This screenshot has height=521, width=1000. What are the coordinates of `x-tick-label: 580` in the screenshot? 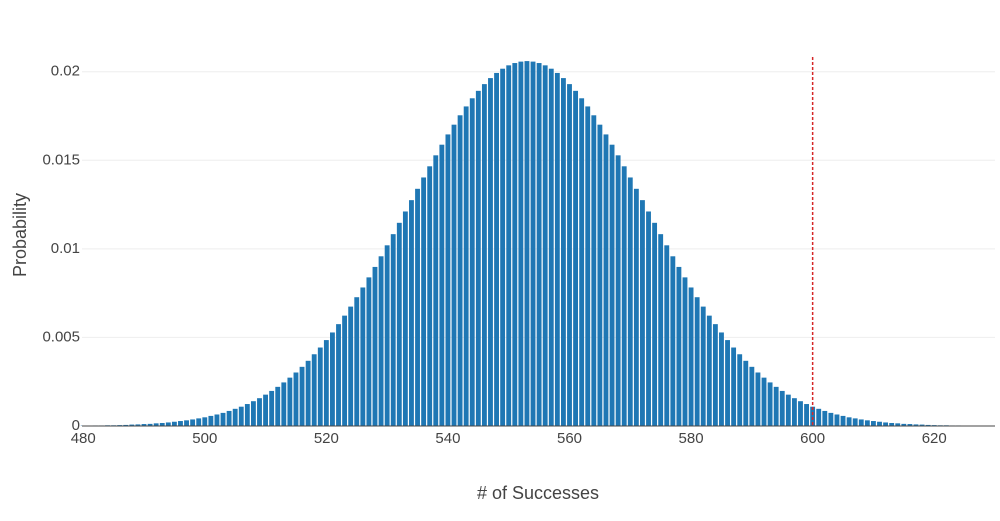 It's located at (691, 438).